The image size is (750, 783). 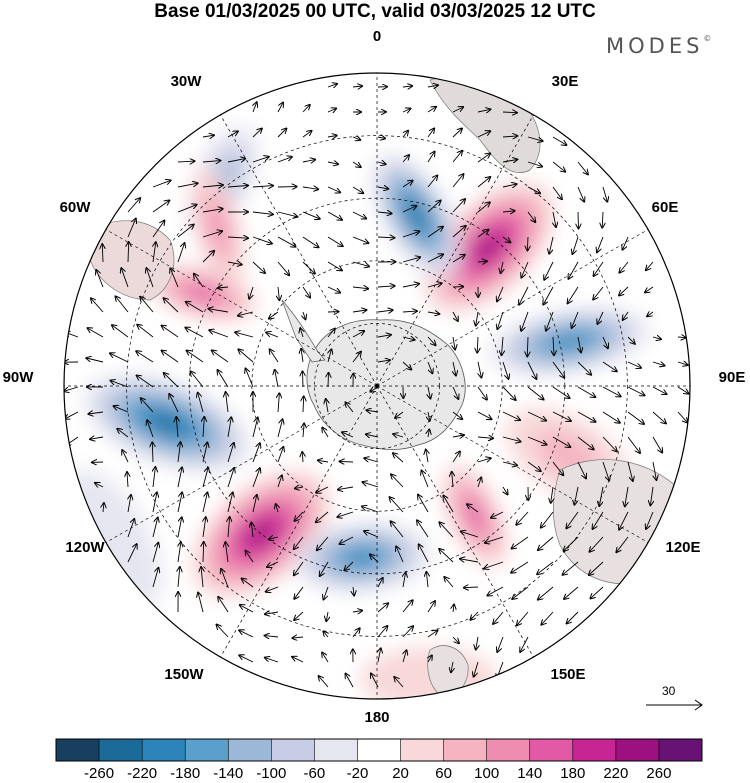 I want to click on lon-label-90w: 90W, so click(x=18, y=377).